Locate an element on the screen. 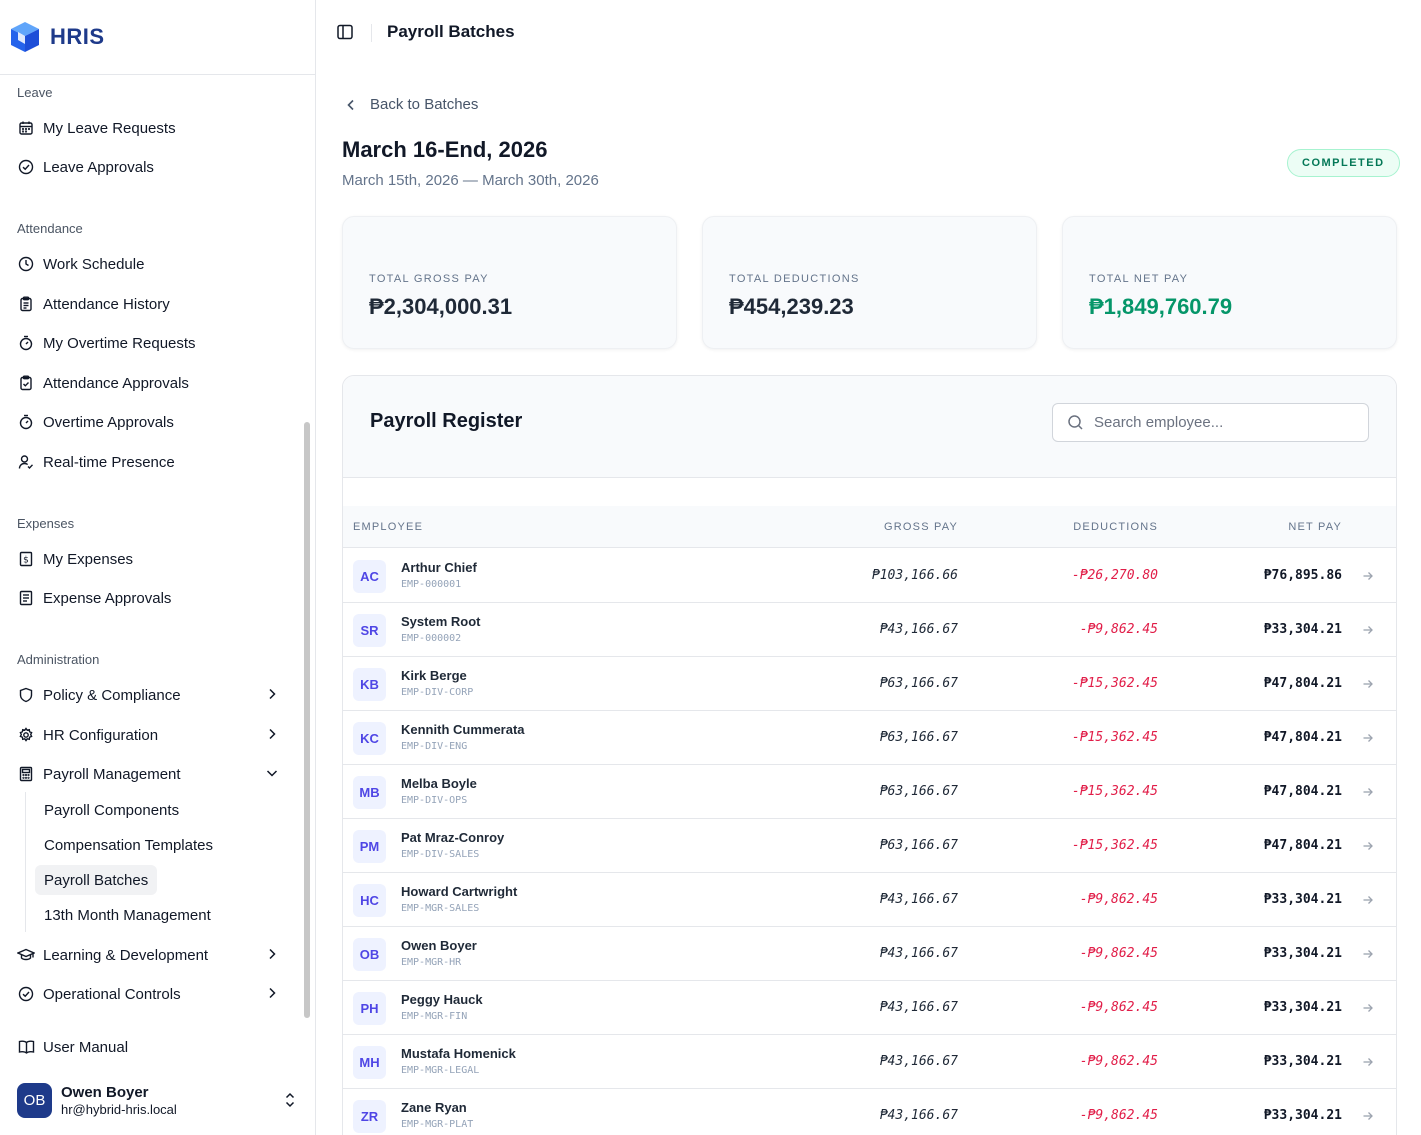 This screenshot has height=1135, width=1421. brand: HRIS is located at coordinates (157, 37).